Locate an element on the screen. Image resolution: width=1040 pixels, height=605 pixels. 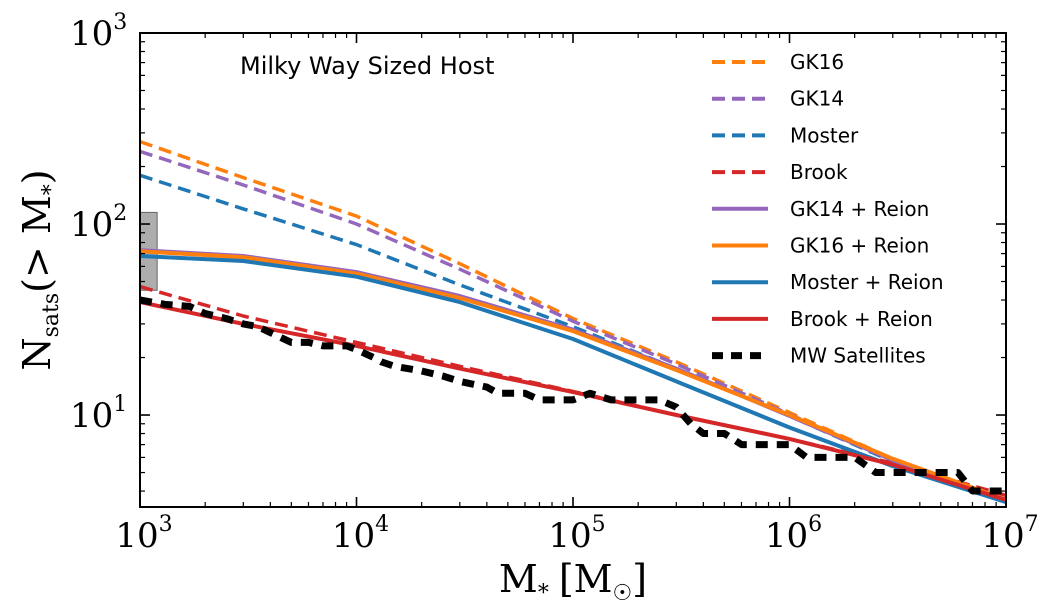
x-tick-label: 10⁴ is located at coordinates (360, 534).